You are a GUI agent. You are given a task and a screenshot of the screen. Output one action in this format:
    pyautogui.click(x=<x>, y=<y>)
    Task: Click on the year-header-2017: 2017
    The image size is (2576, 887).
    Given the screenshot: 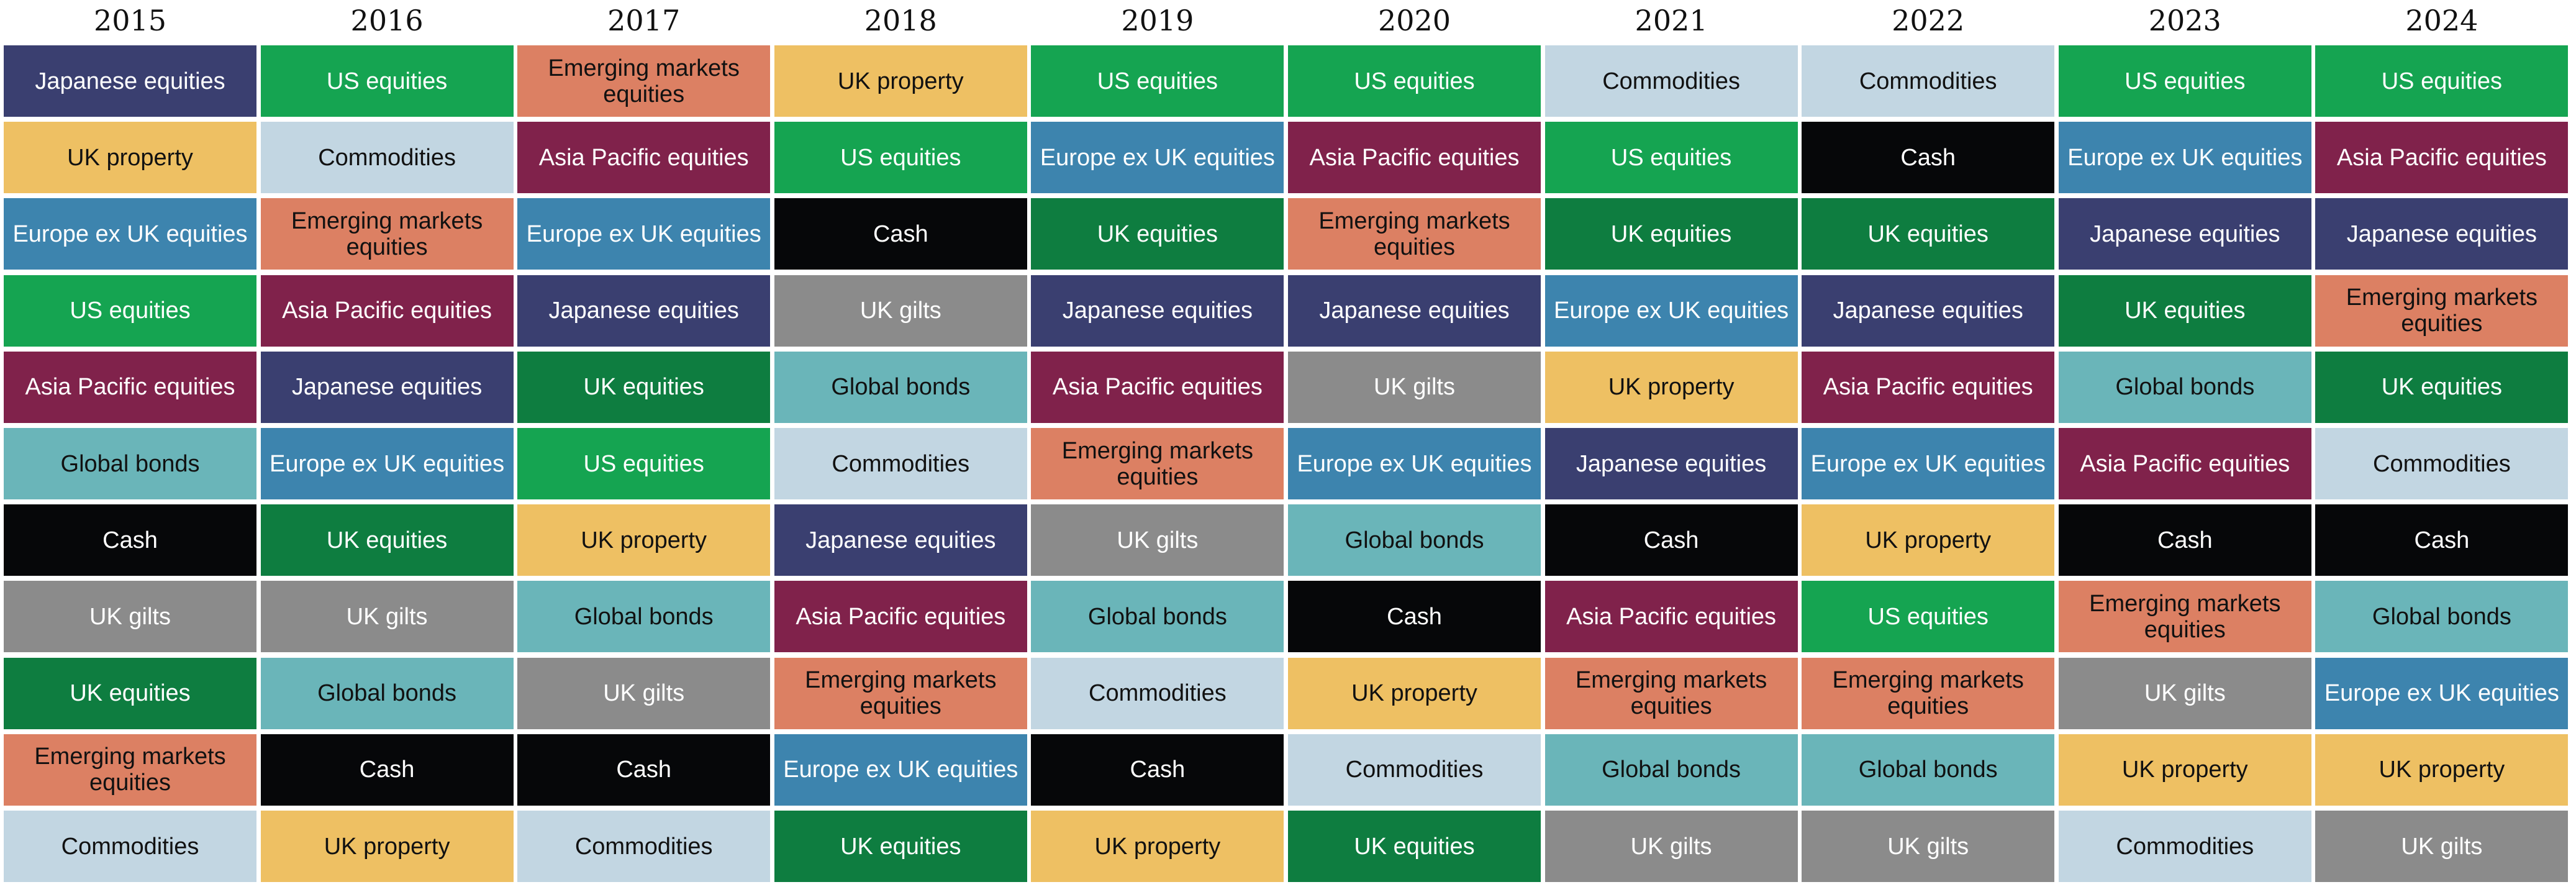 What is the action you would take?
    pyautogui.click(x=644, y=20)
    